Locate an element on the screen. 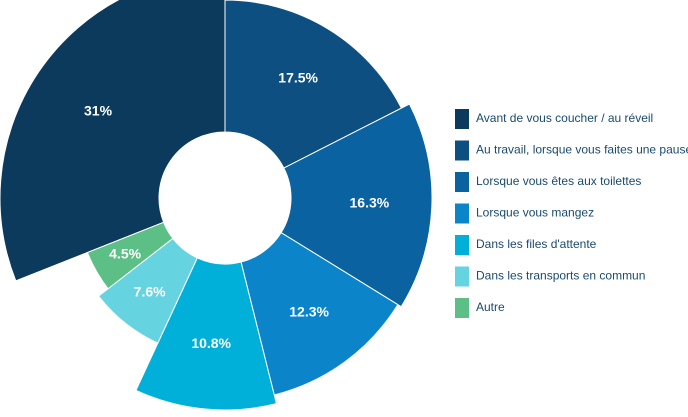 The image size is (688, 417). legend-label: Dans les transports en commun is located at coordinates (560, 276).